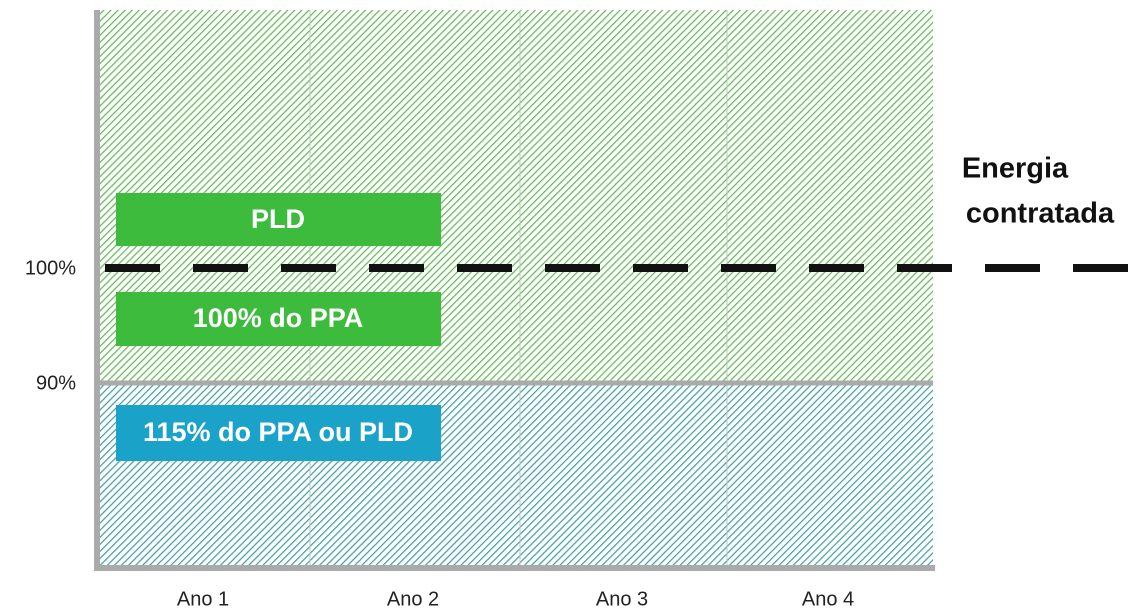 This screenshot has height=616, width=1132. Describe the element at coordinates (50, 268) in the screenshot. I see `y-label: 100%` at that location.